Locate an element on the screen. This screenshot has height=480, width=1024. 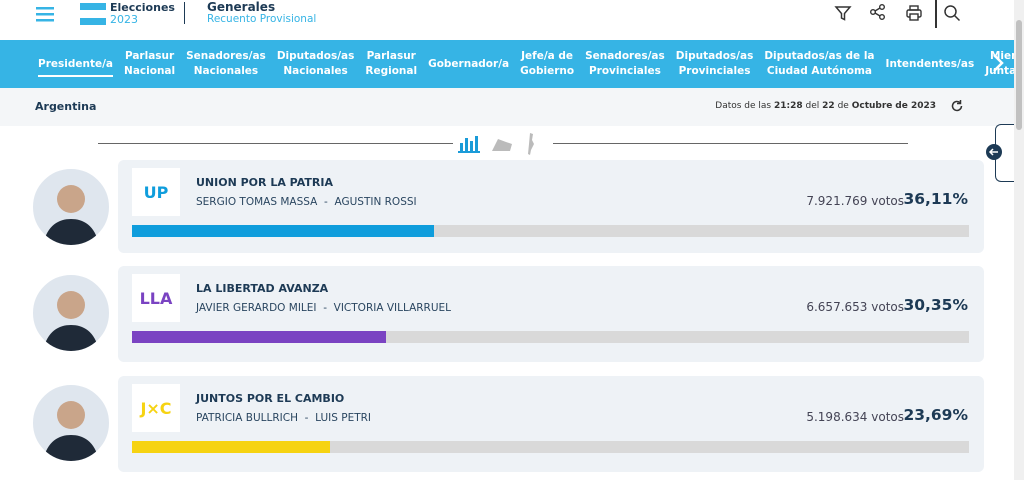
nav-tab: Gobernador/a is located at coordinates (468, 64).